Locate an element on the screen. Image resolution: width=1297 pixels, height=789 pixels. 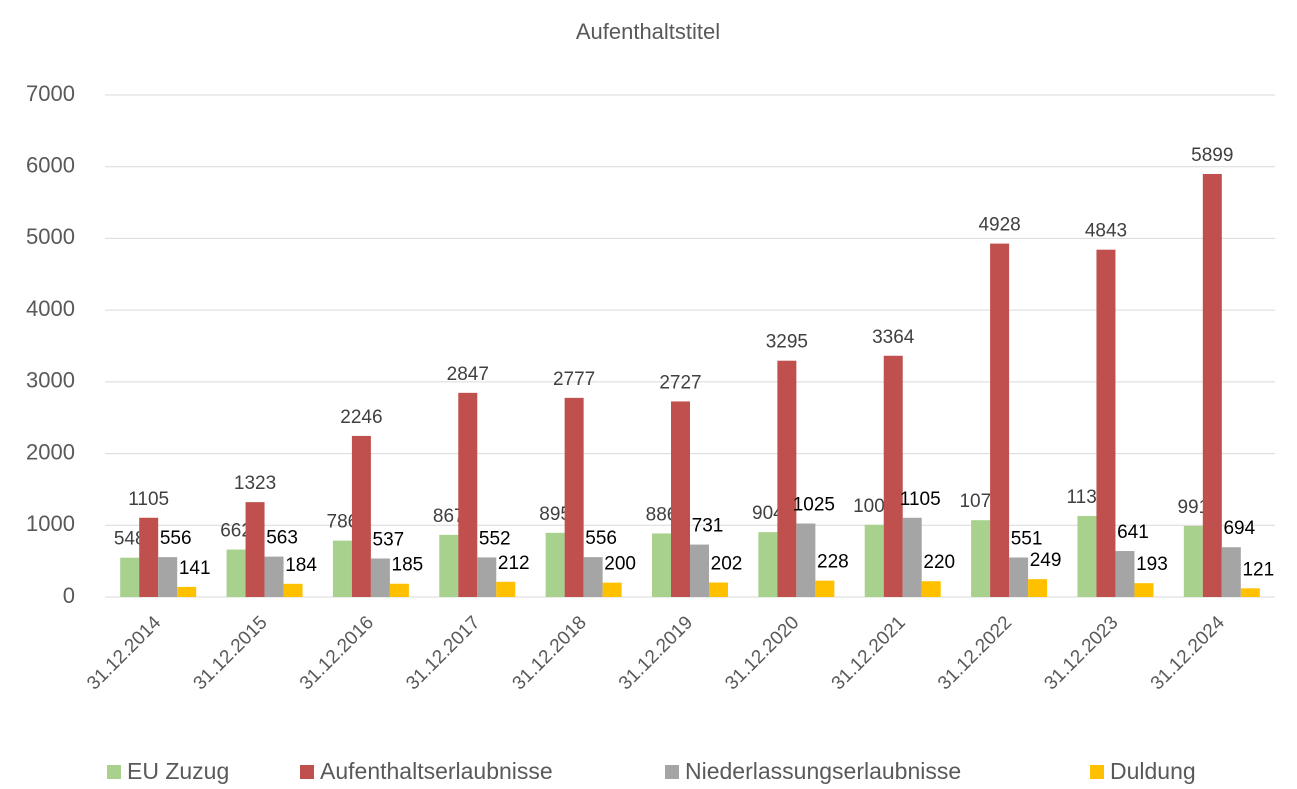
chart-title: Aufenthaltstitel is located at coordinates (648, 31).